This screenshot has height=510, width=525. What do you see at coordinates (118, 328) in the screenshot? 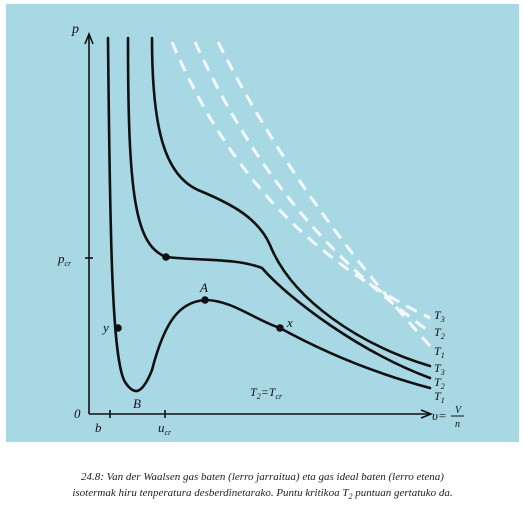
I see `point-y-marker` at bounding box center [118, 328].